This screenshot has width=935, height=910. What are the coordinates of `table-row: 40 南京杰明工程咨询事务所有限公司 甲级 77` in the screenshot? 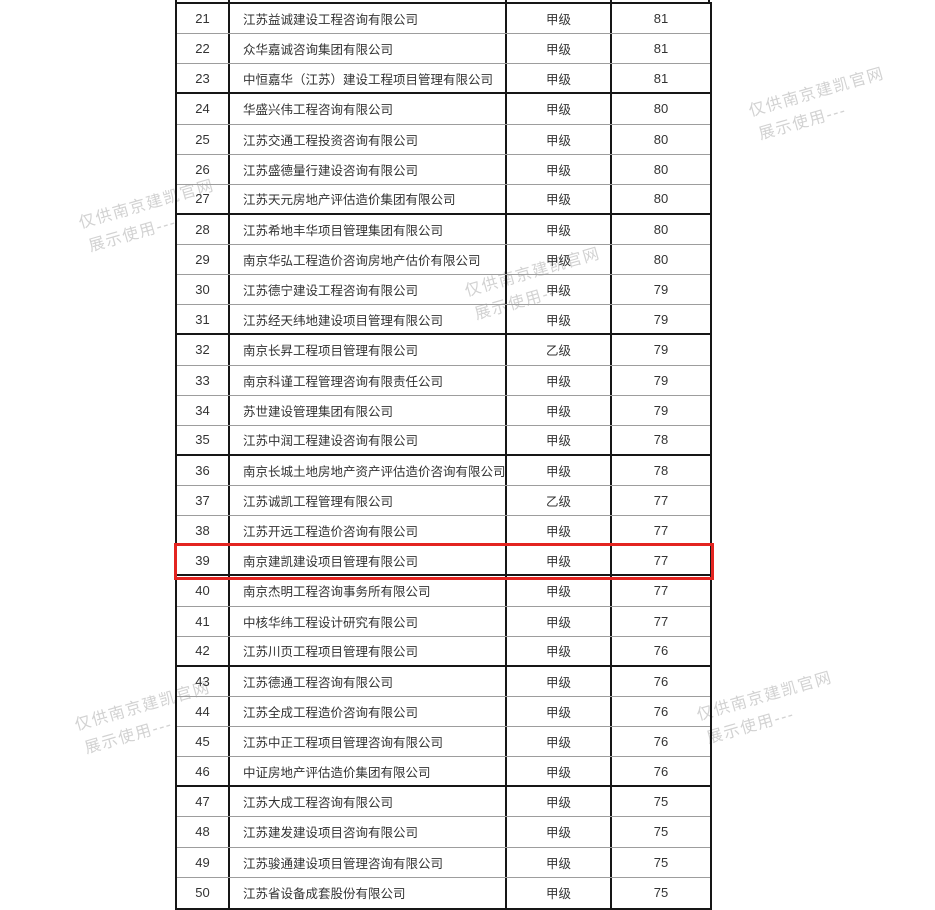 It's located at (443, 591).